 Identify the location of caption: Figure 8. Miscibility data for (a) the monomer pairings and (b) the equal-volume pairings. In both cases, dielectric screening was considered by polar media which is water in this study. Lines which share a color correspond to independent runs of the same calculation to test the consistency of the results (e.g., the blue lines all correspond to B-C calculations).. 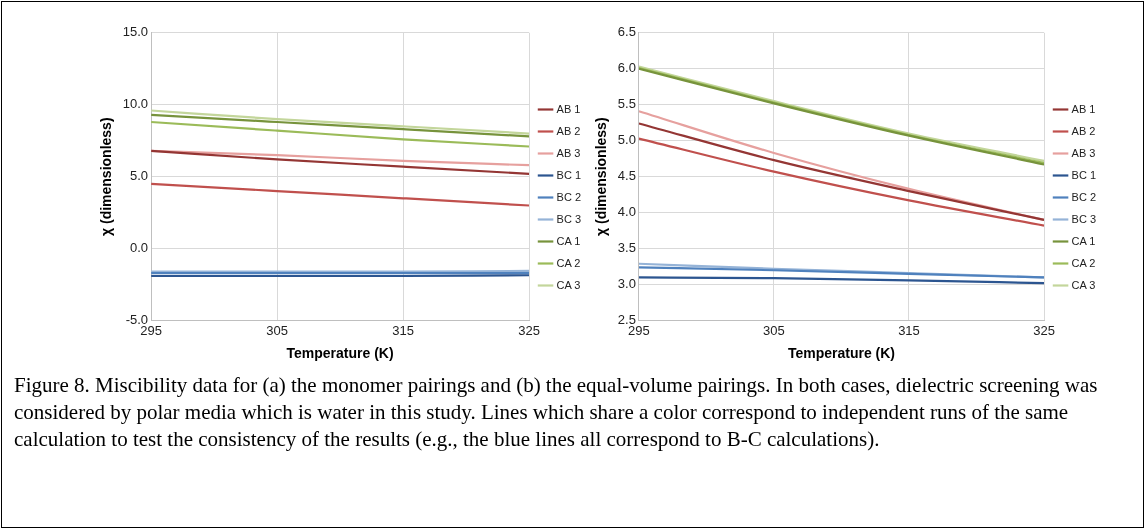
(556, 412).